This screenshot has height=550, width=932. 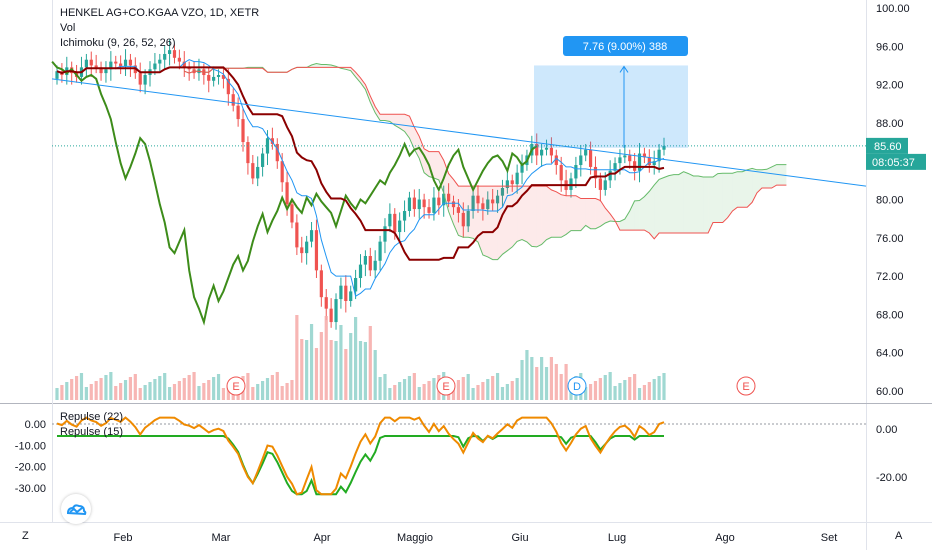 I want to click on auto-scale-button: A, so click(x=899, y=536).